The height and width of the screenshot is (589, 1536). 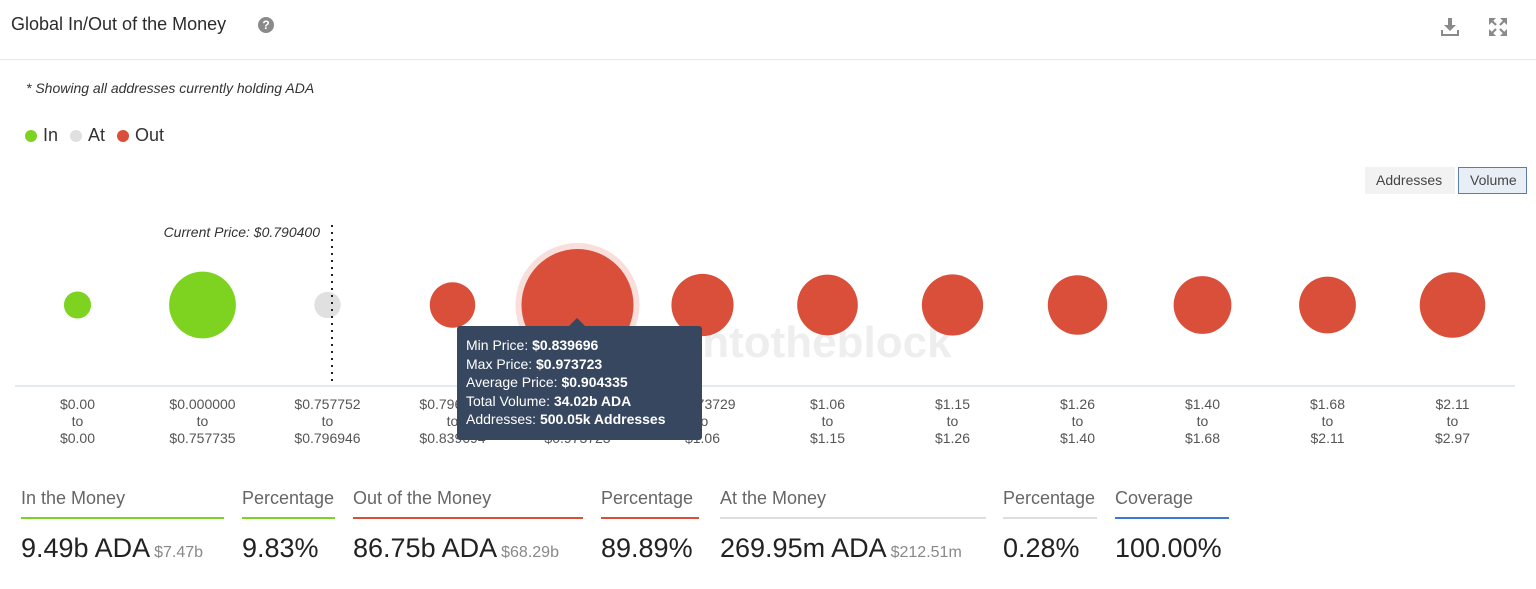 I want to click on legend-label-at: At, so click(x=97, y=135).